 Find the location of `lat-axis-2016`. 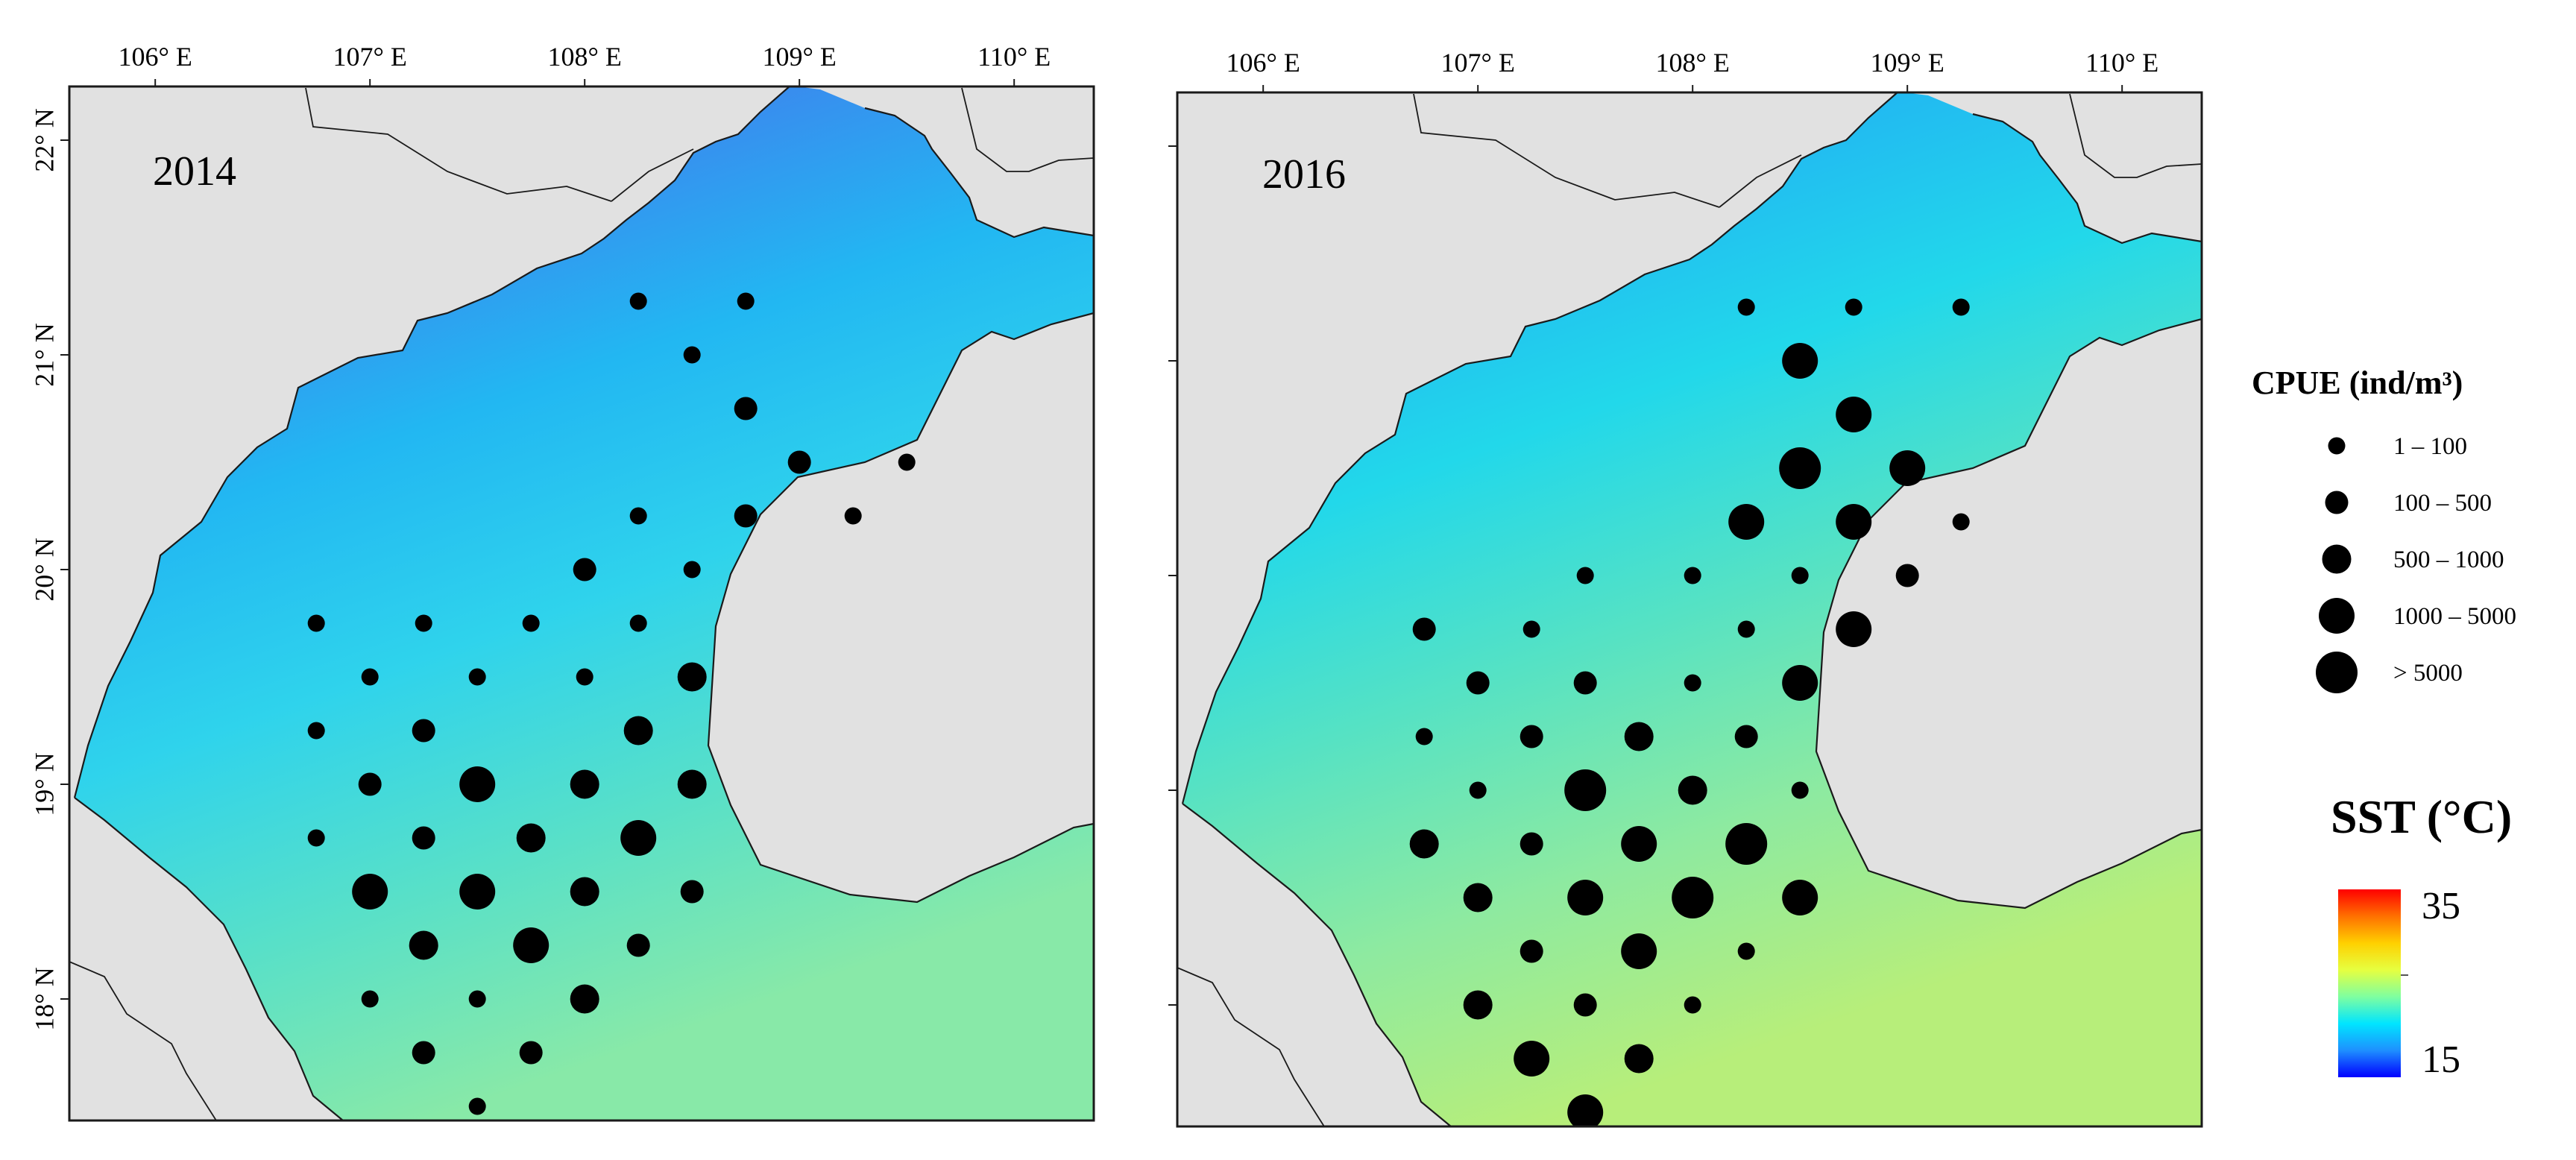

lat-axis-2016 is located at coordinates (1172, 575).